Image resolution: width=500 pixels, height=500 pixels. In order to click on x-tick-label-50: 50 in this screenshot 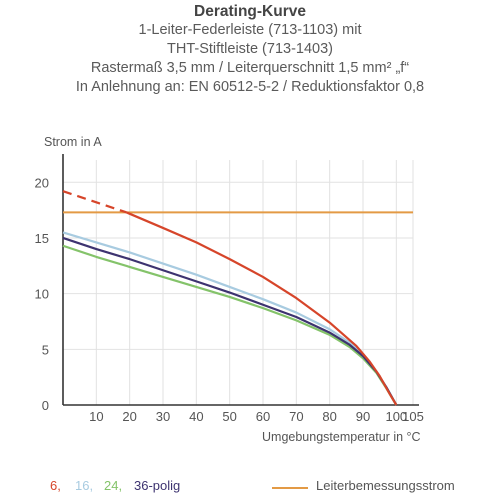, I will do `click(229, 416)`.